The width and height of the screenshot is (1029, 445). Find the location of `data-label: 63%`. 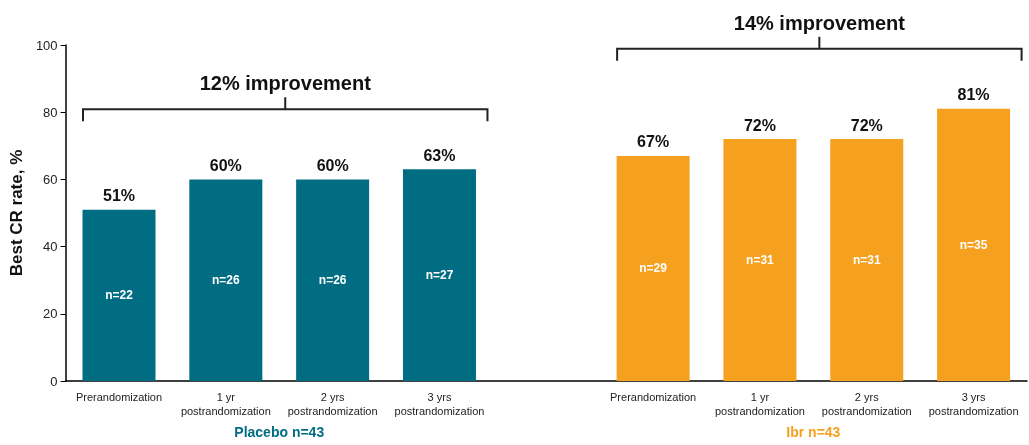

data-label: 63% is located at coordinates (439, 155).